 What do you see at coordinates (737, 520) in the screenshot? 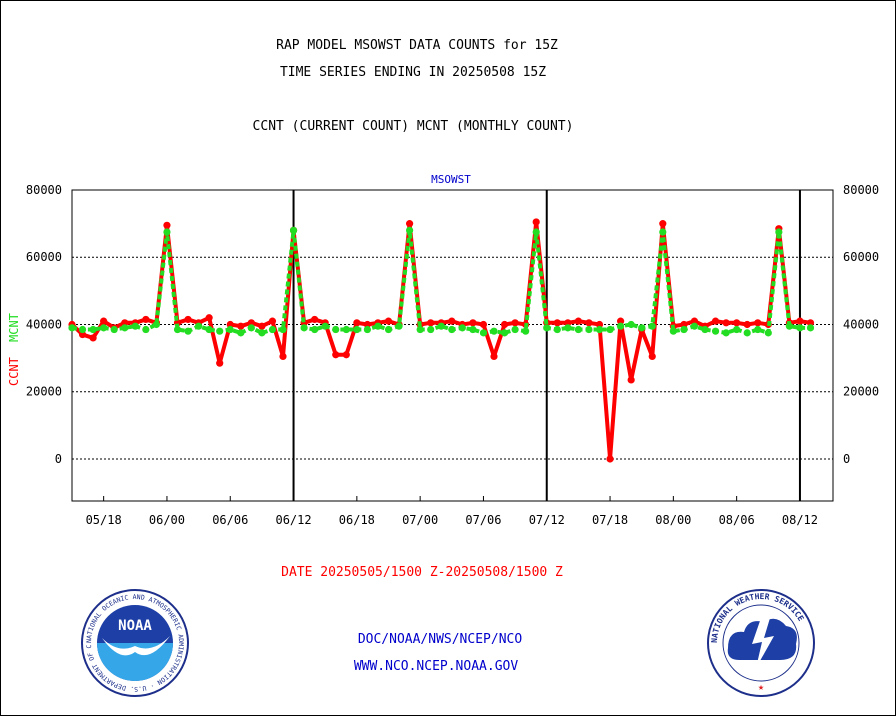
I see `x-tick-label: 08/06` at bounding box center [737, 520].